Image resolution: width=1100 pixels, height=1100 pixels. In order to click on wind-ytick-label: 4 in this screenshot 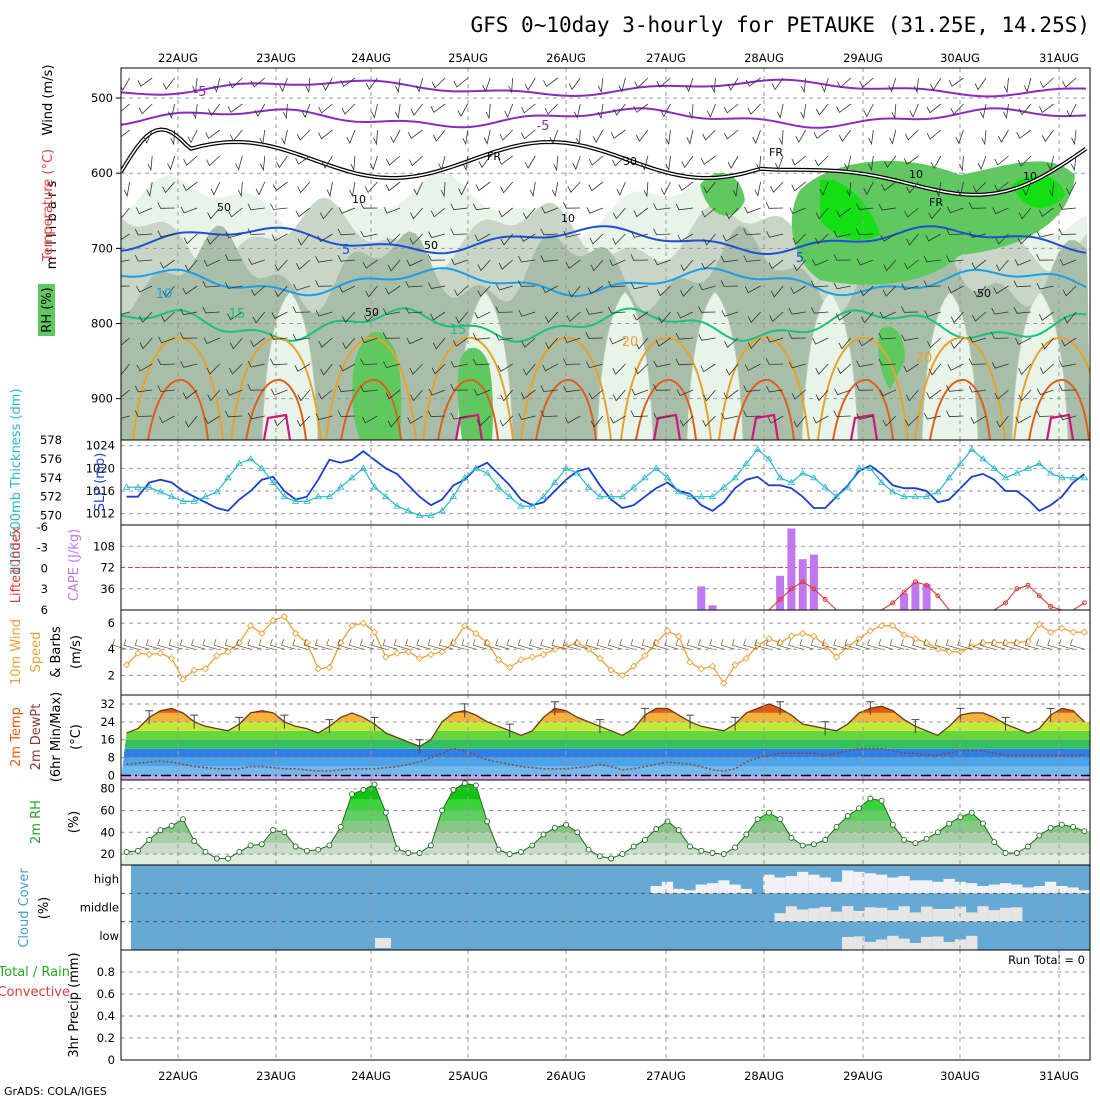, I will do `click(111, 649)`.